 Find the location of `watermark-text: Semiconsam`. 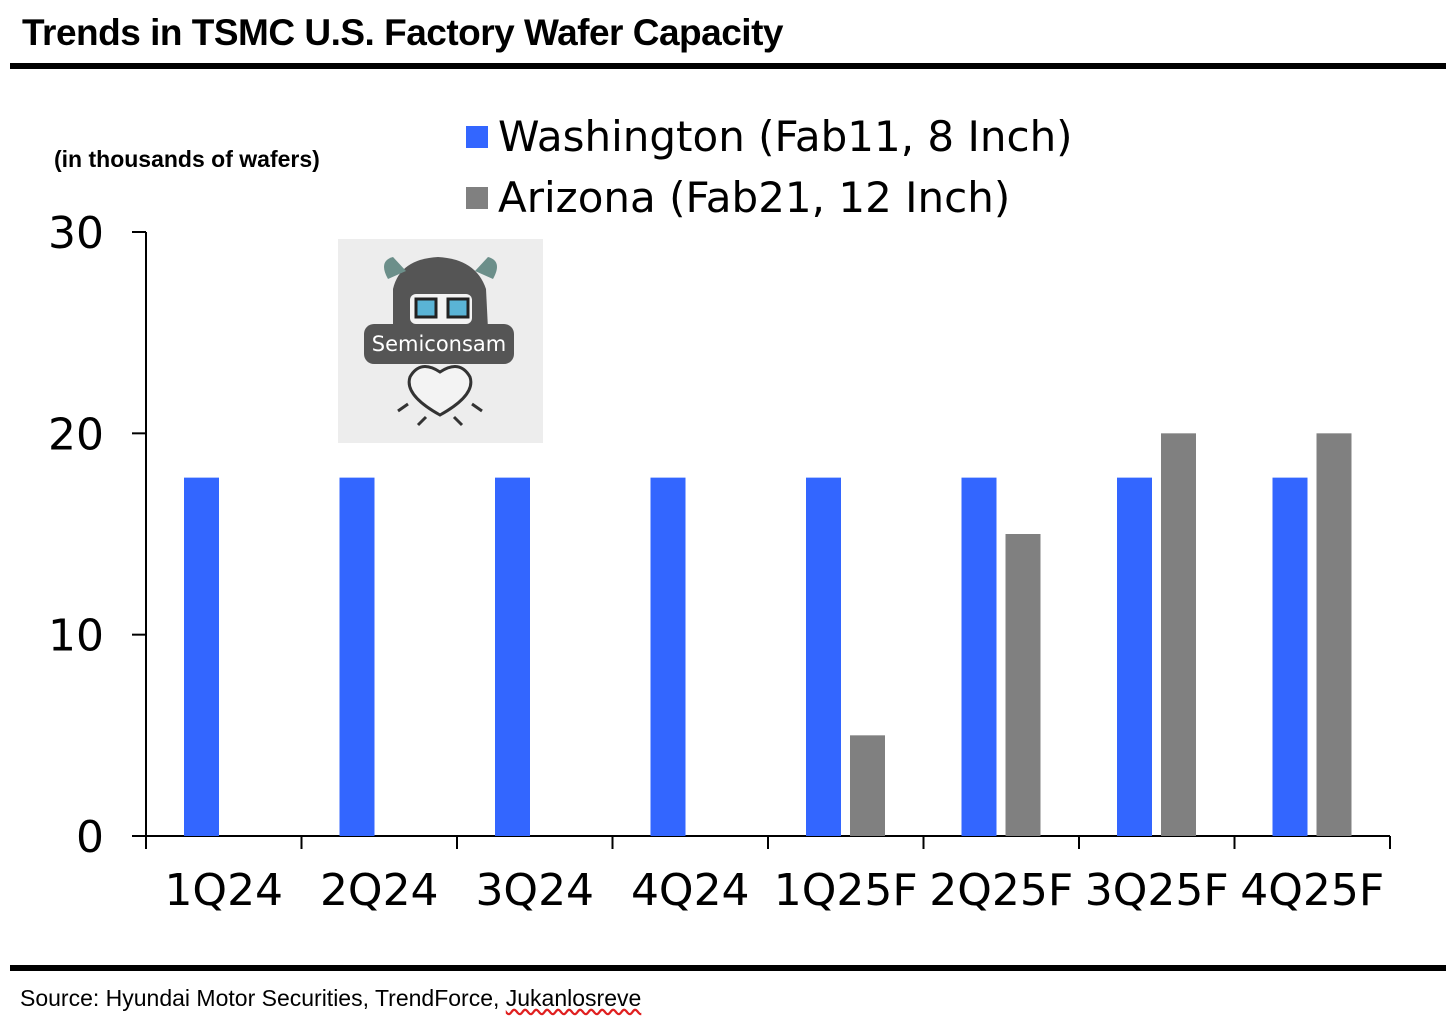

watermark-text: Semiconsam is located at coordinates (439, 344).